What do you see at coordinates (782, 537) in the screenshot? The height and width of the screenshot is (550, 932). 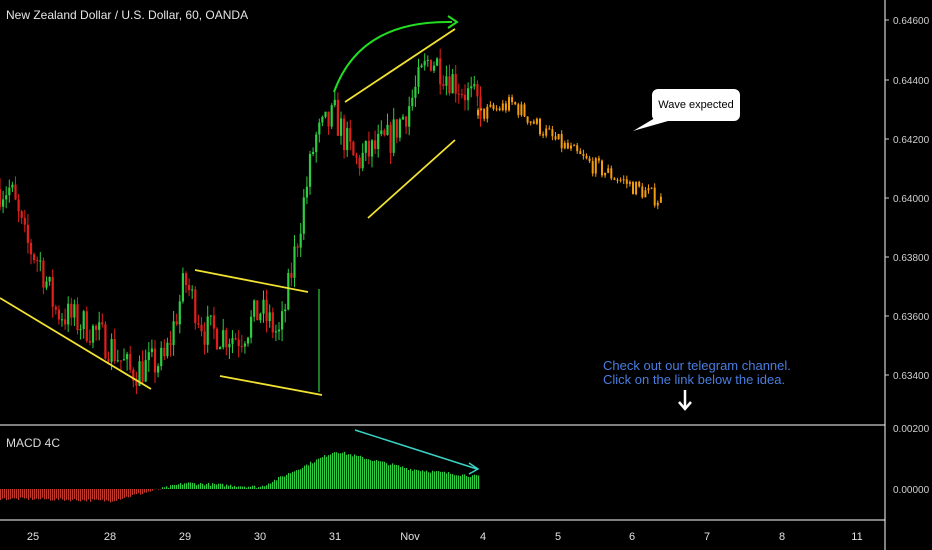 I see `x-tick-label: 8` at bounding box center [782, 537].